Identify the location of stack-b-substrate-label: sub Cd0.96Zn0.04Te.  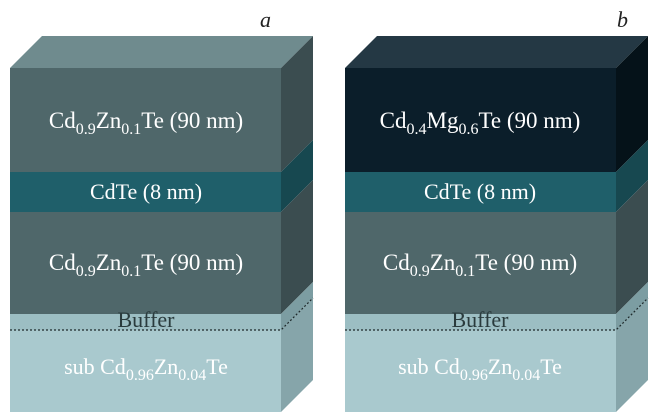
(480, 369).